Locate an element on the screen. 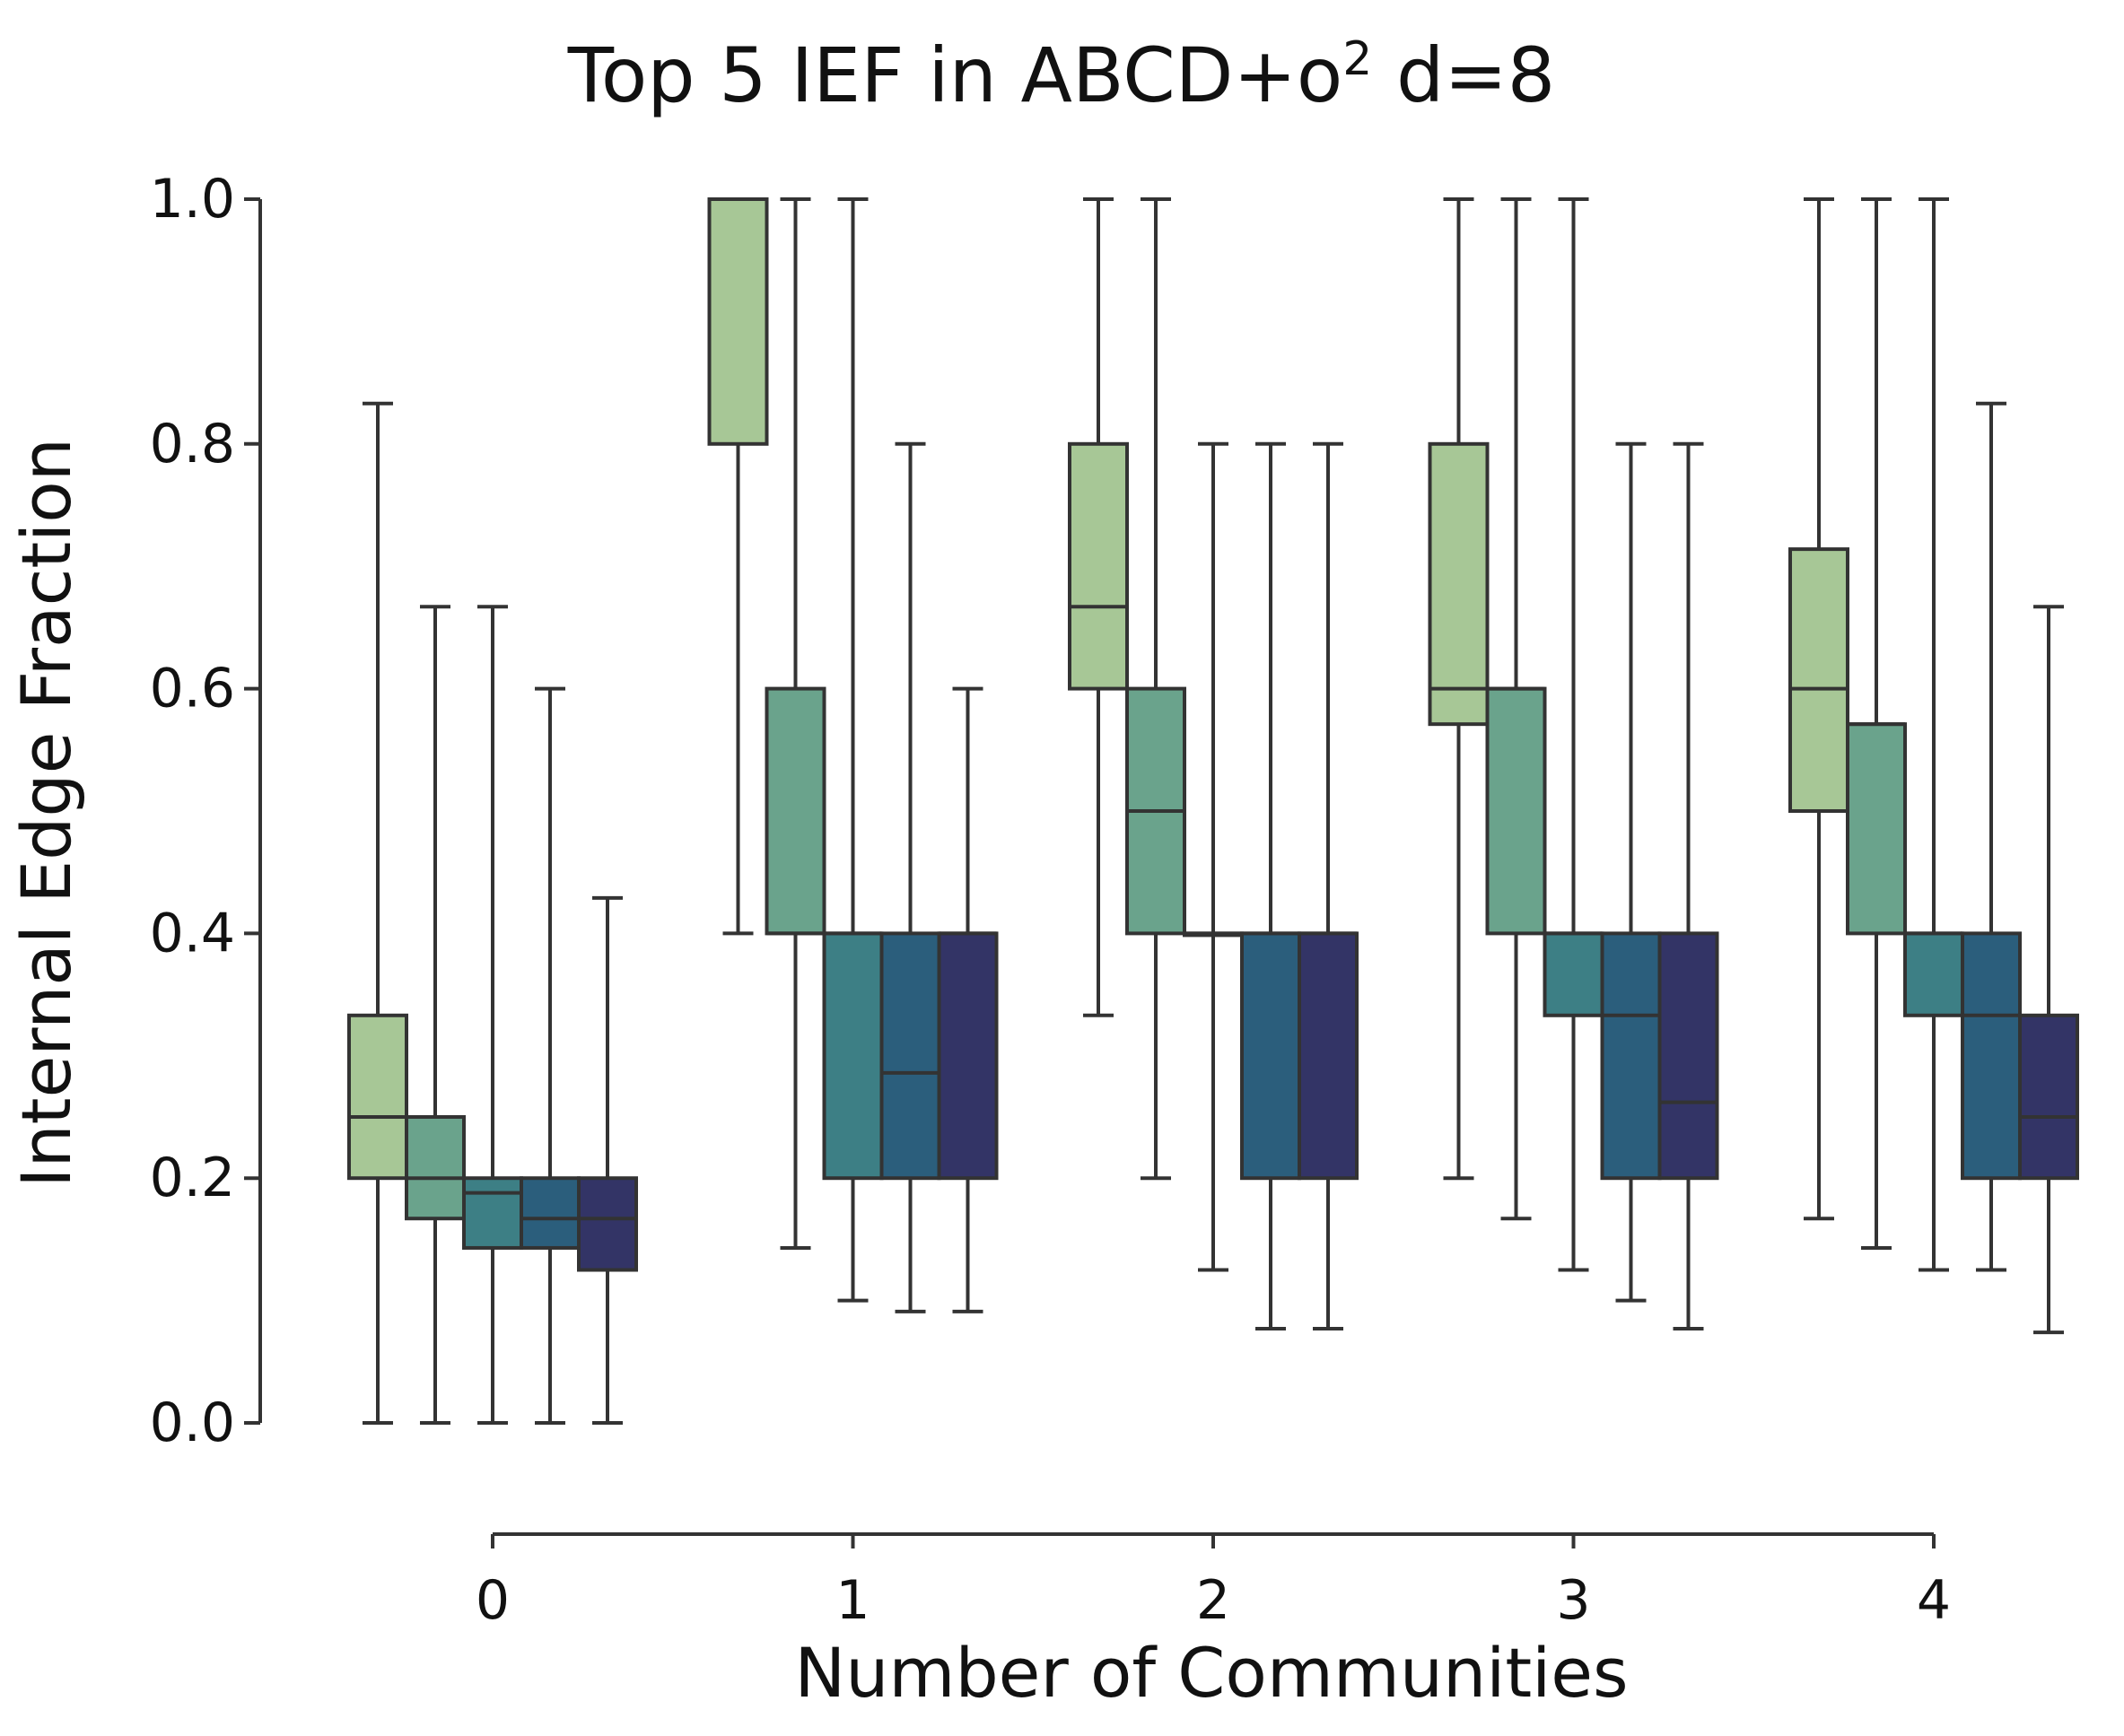 The image size is (2124, 1736). box-group-0-series-2-rect is located at coordinates (435, 1168).